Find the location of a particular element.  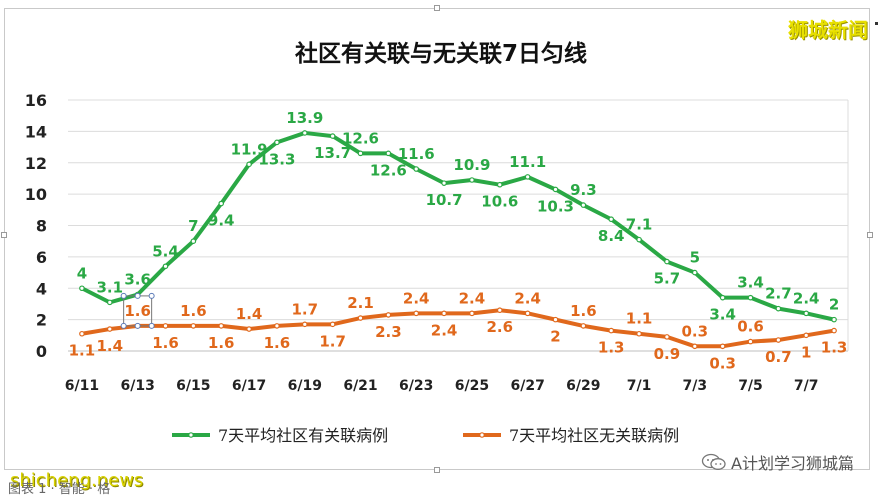

data-label: 9.4 is located at coordinates (221, 221).